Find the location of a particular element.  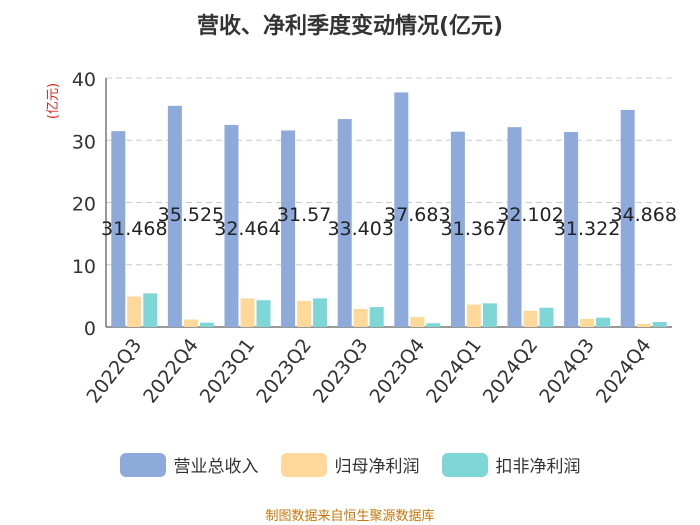

y-tick-label: 40 is located at coordinates (84, 80).